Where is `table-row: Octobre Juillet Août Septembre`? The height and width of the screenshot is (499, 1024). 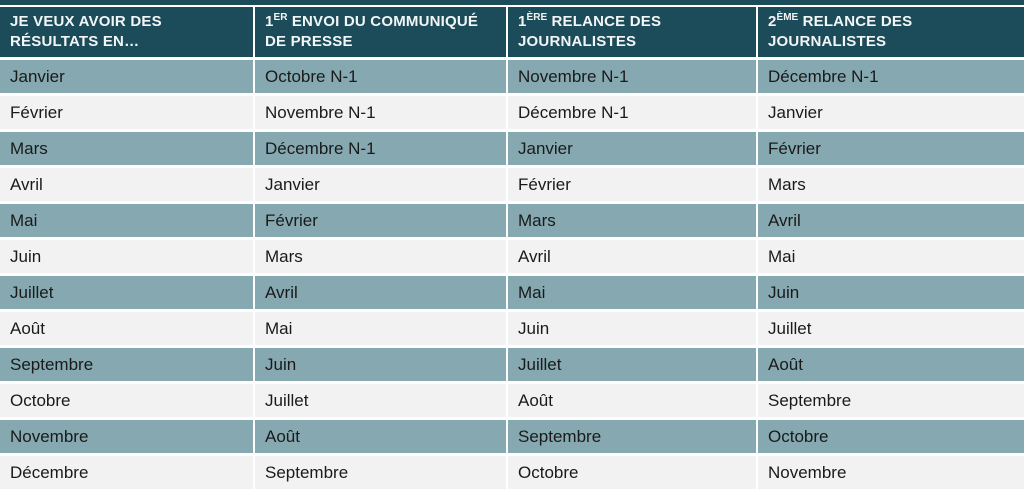
table-row: Octobre Juillet Août Septembre is located at coordinates (512, 402).